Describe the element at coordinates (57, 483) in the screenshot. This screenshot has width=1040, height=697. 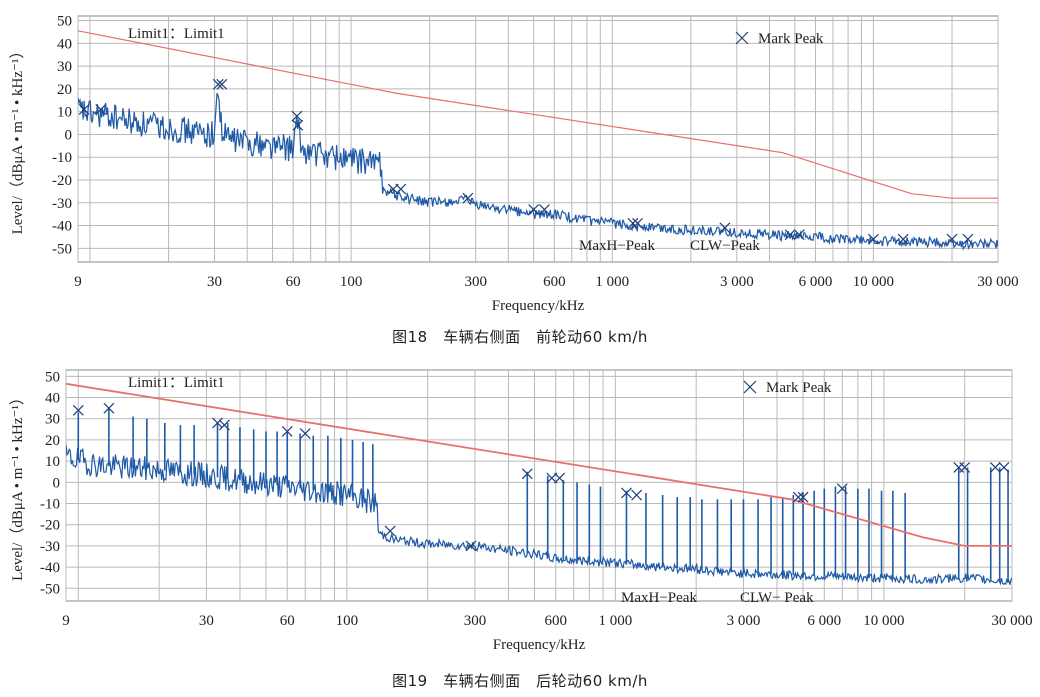
I see `y-tick-label: 0` at that location.